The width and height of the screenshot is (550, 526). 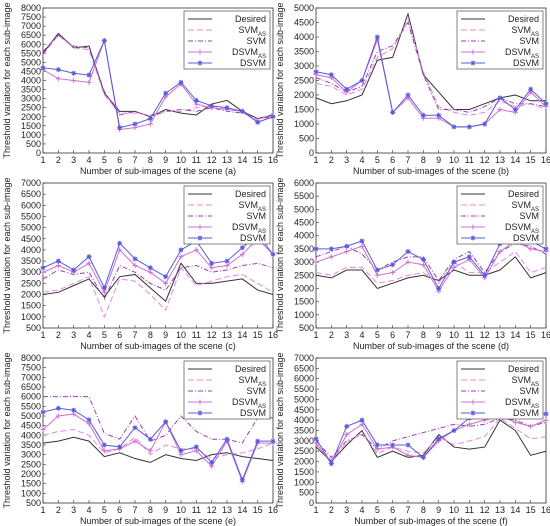 What do you see at coordinates (304, 236) in the screenshot?
I see `y-tick-label: 4000` at bounding box center [304, 236].